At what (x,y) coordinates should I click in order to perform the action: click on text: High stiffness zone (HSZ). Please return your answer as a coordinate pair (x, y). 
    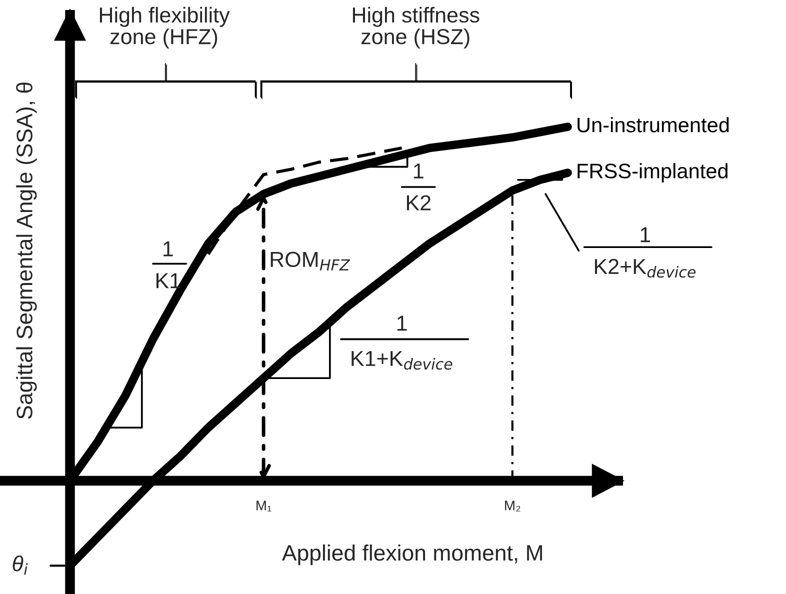
    Looking at the image, I should click on (416, 27).